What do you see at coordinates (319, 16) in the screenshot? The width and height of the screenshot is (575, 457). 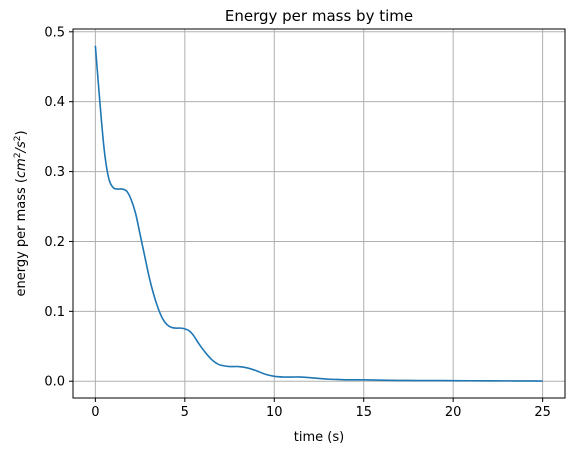 I see `chart-title: Energy per mass by time` at bounding box center [319, 16].